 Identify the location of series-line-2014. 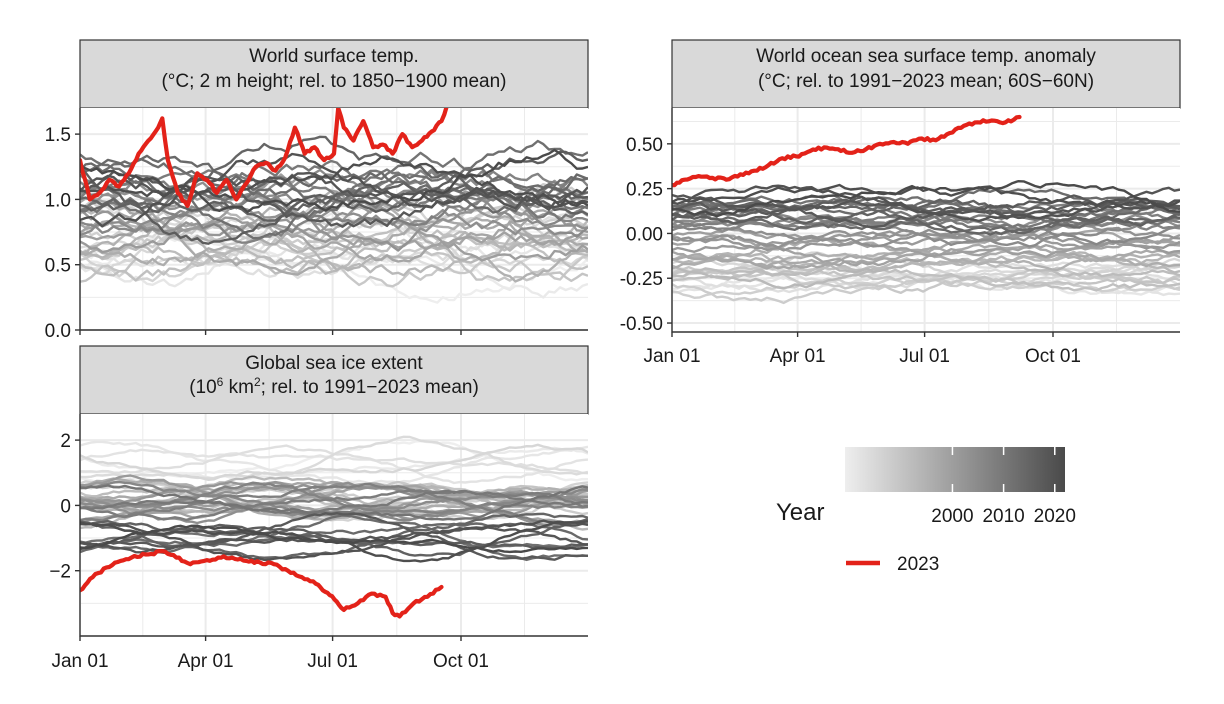
(334, 184).